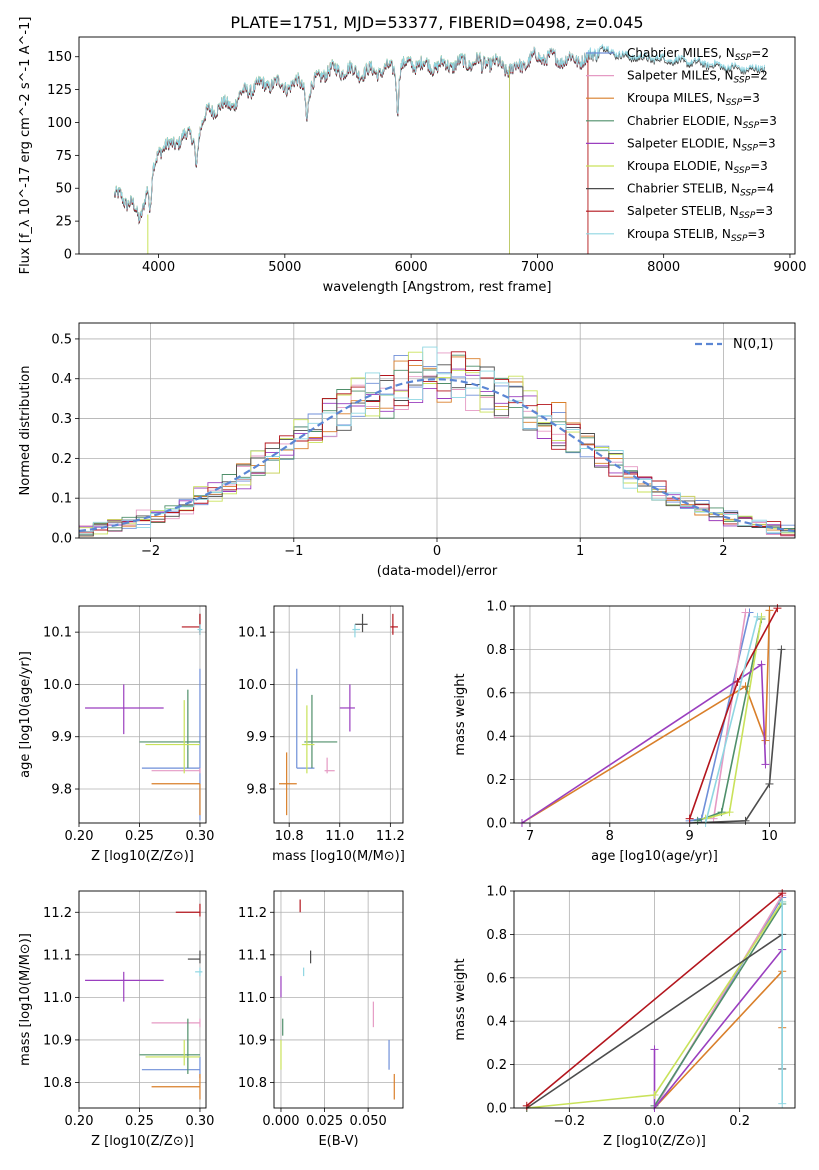 The height and width of the screenshot is (1170, 819). Describe the element at coordinates (25, 431) in the screenshot. I see `y-axis-label: Normed distribution` at that location.